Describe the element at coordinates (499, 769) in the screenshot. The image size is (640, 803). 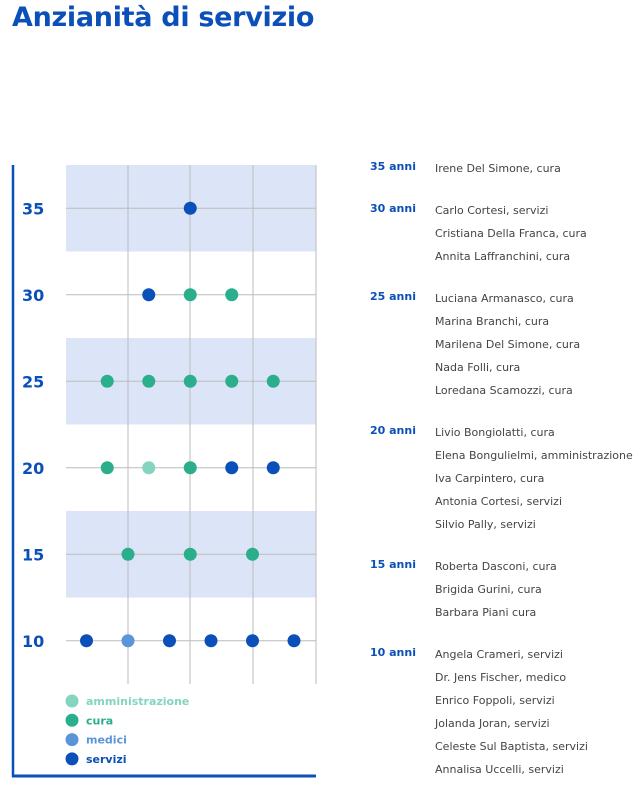
I see `list-item: Annalisa Uccelli, servizi` at that location.